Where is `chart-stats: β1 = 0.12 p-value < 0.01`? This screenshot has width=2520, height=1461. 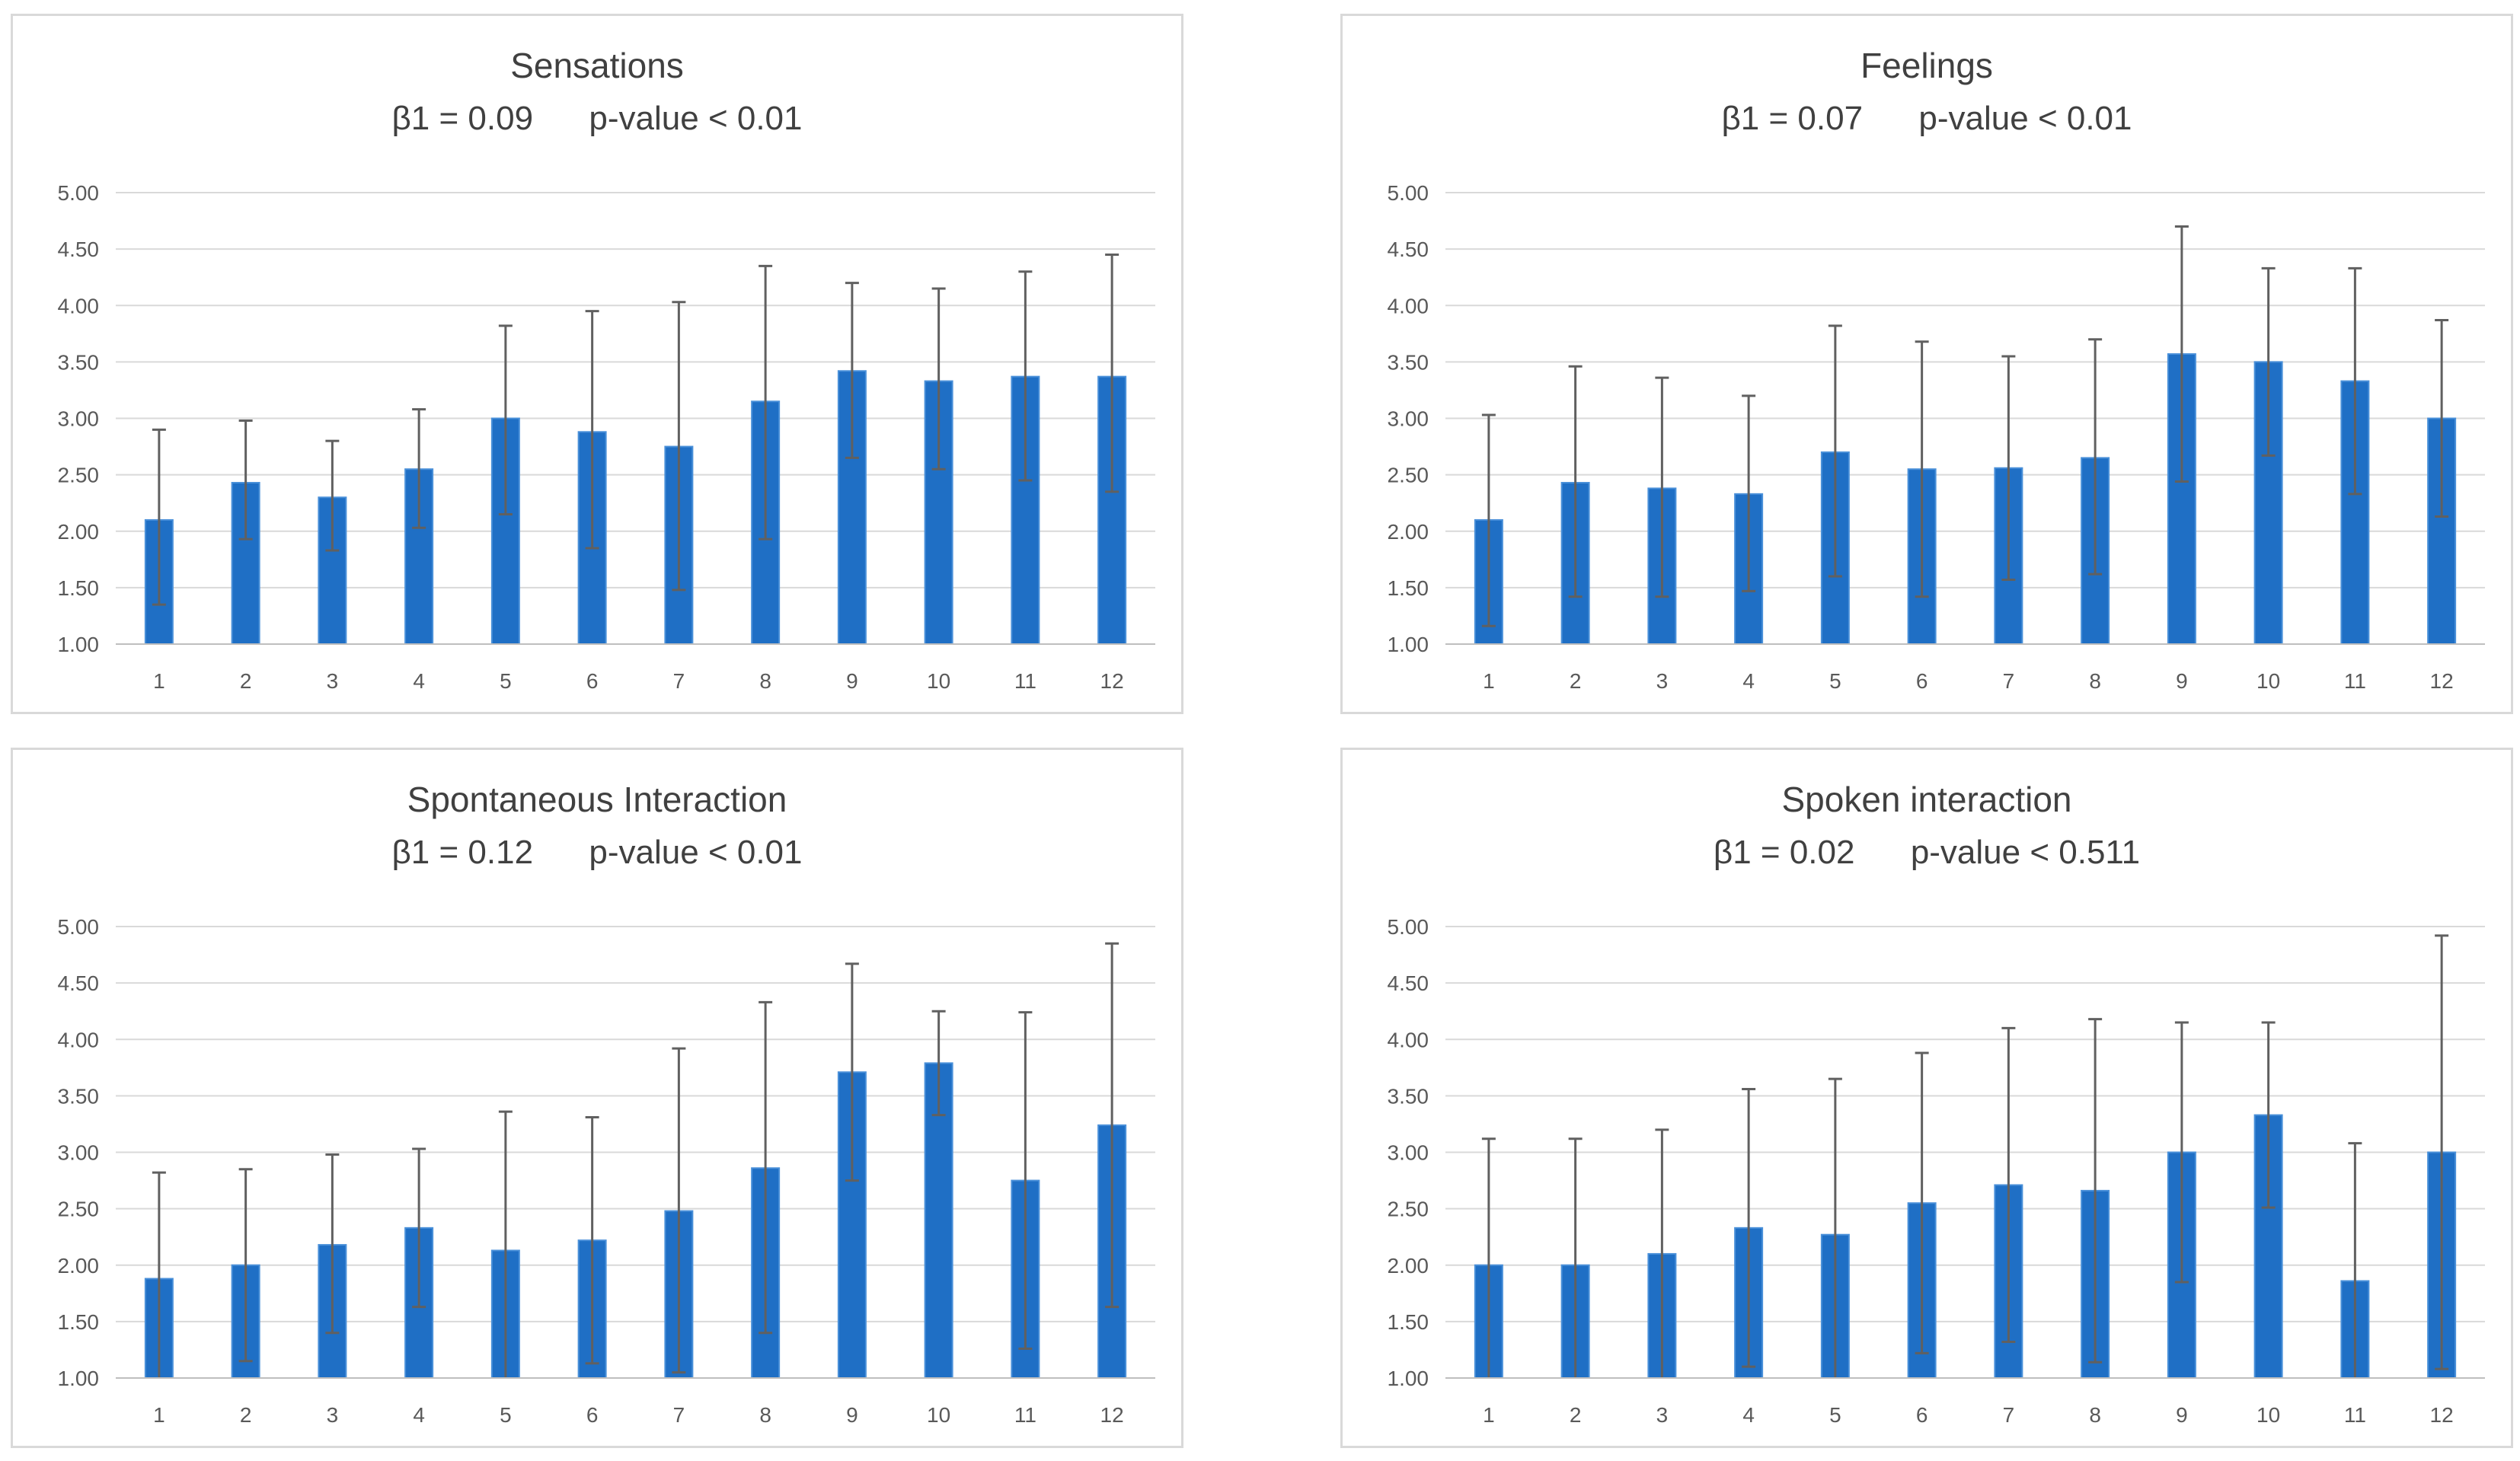
chart-stats: β1 = 0.12 p-value < 0.01 is located at coordinates (597, 853).